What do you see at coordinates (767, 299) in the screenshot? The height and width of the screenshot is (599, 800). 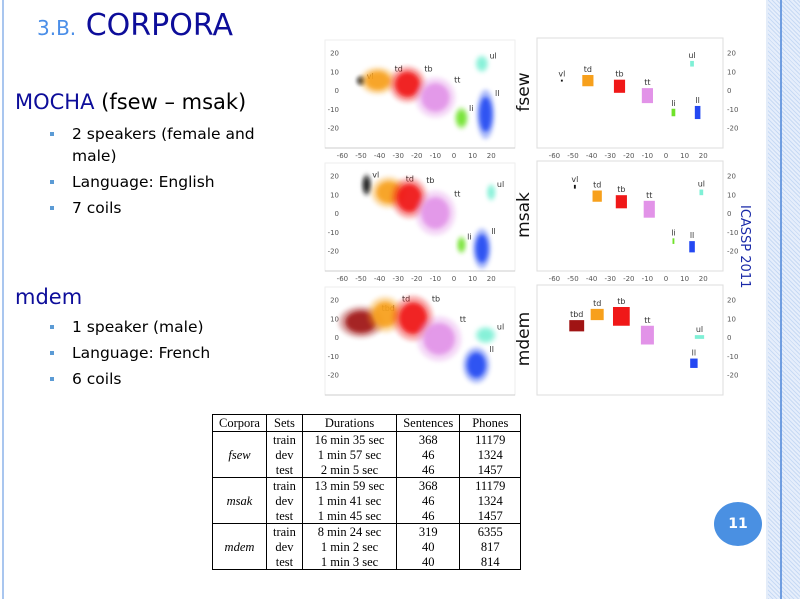 I see `right-border-edge` at bounding box center [767, 299].